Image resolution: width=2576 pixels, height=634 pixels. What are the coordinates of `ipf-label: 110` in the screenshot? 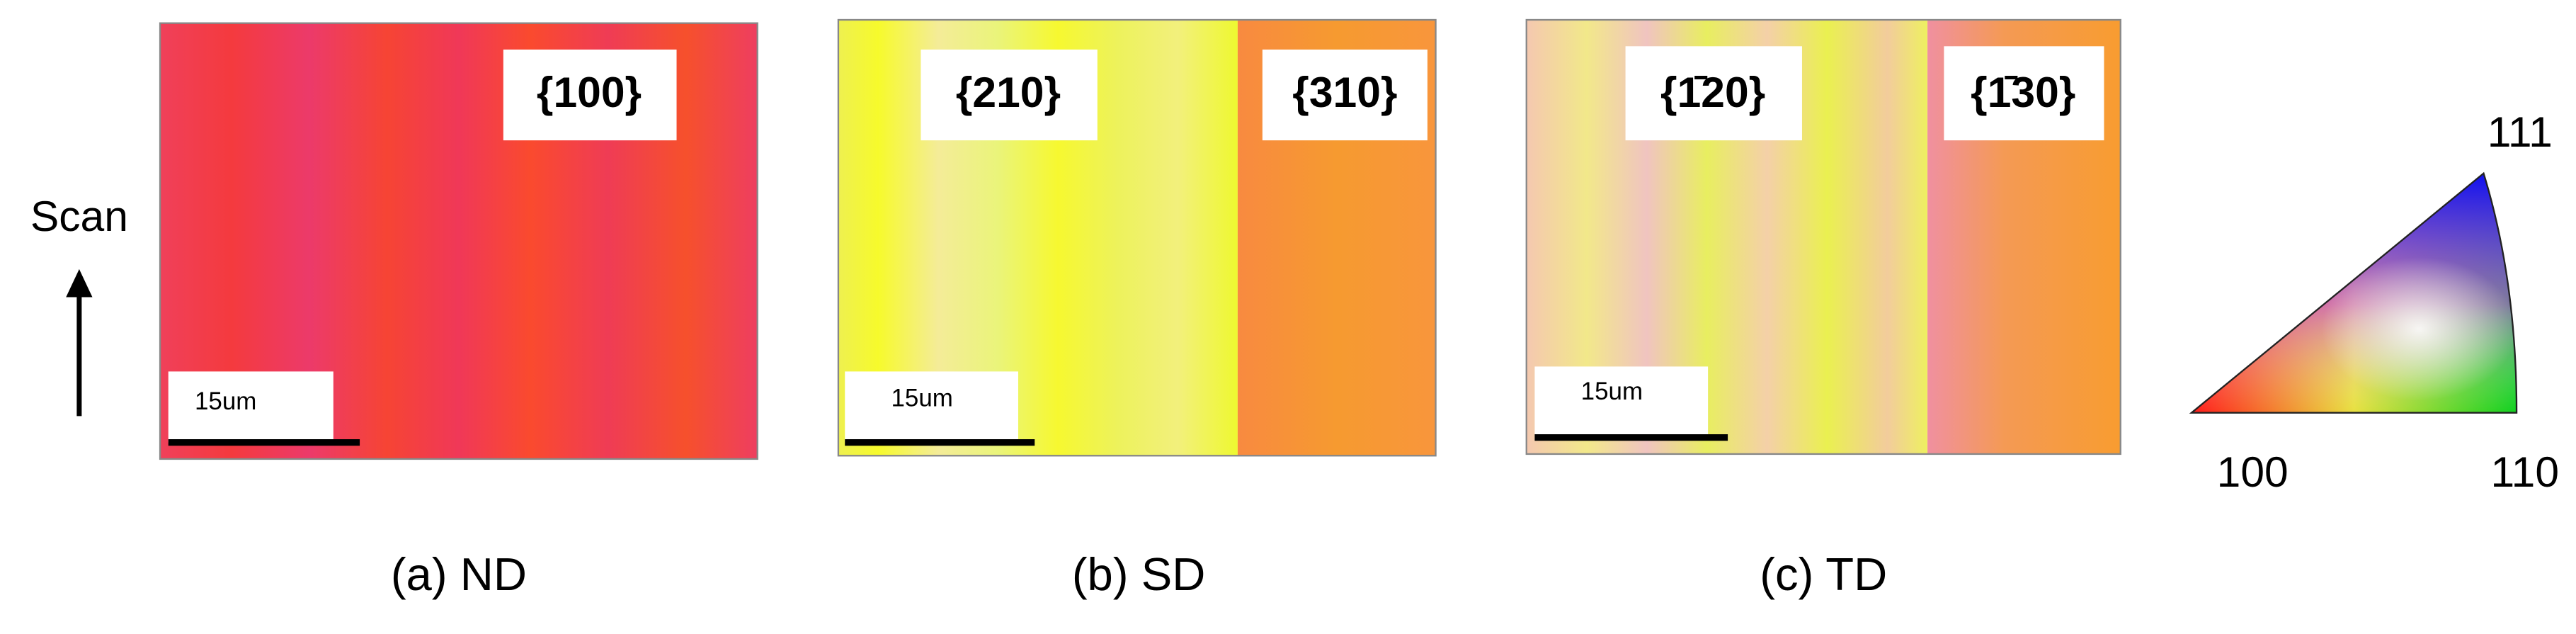 It's located at (2524, 472).